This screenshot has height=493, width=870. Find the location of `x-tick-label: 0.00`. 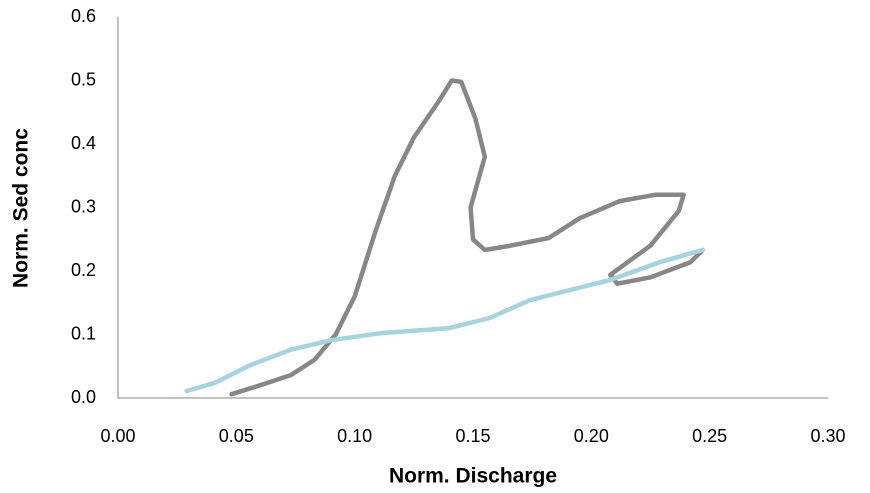

x-tick-label: 0.00 is located at coordinates (117, 436).